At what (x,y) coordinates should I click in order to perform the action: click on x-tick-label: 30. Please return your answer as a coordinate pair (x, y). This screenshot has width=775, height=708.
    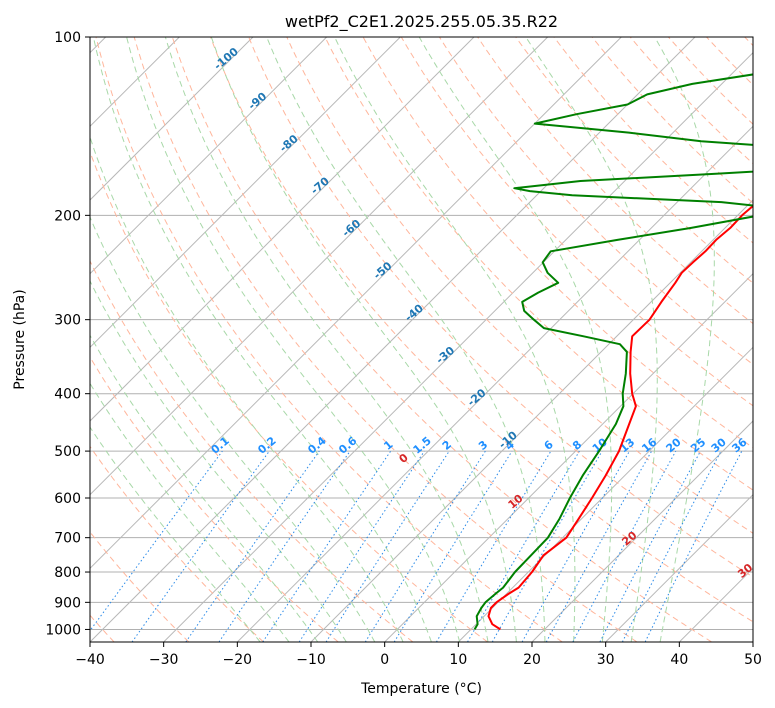
    Looking at the image, I should click on (606, 660).